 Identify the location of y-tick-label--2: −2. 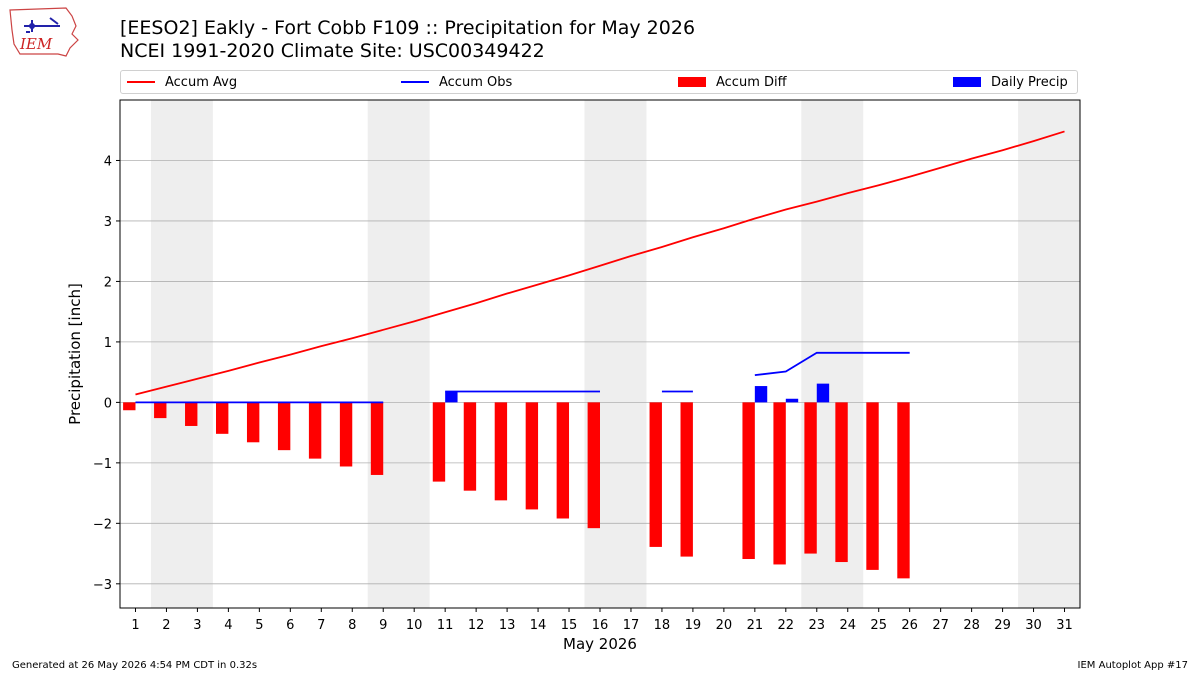
(102, 524).